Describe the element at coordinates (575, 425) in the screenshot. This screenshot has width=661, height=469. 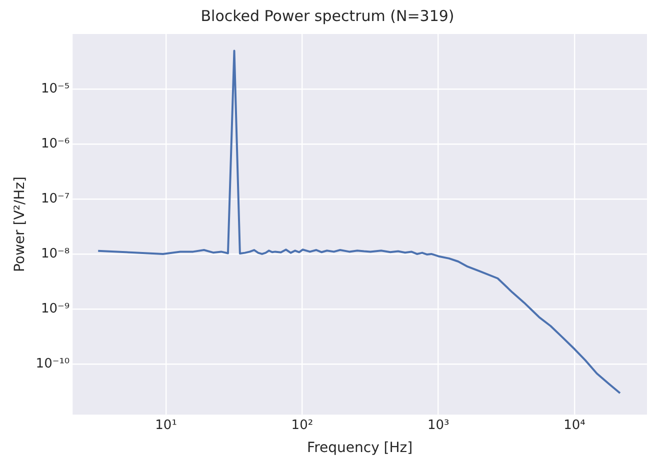
I see `x-tick-label: 10⁴` at that location.